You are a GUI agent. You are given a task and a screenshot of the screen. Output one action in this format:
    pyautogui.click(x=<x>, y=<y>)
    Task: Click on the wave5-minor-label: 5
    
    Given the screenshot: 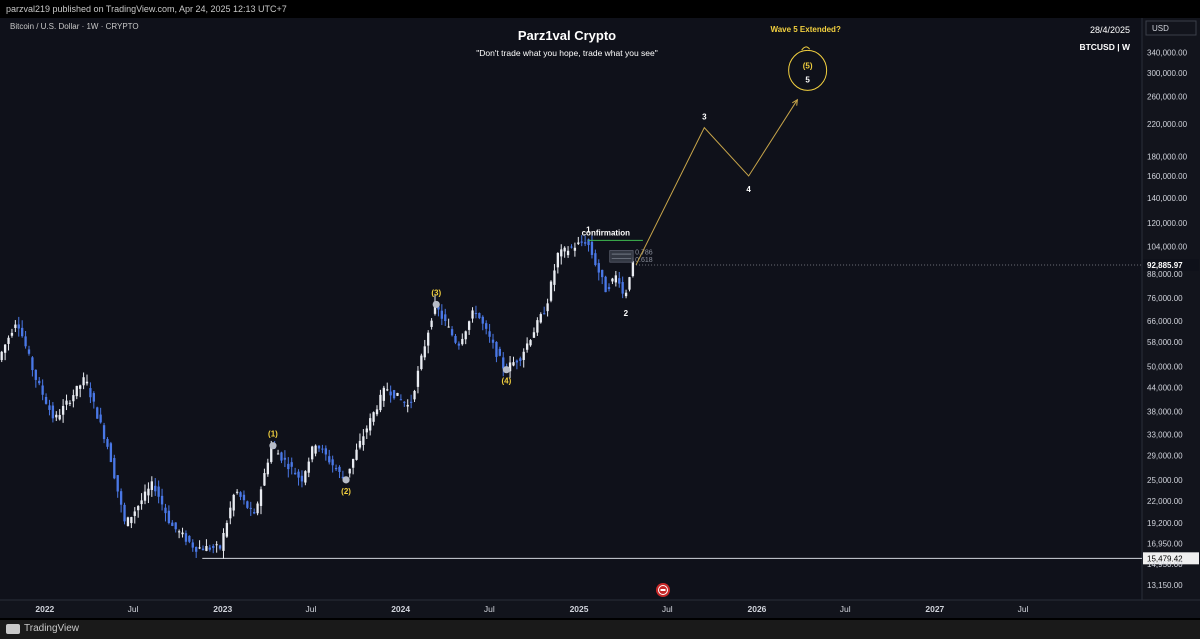 What is the action you would take?
    pyautogui.click(x=807, y=79)
    